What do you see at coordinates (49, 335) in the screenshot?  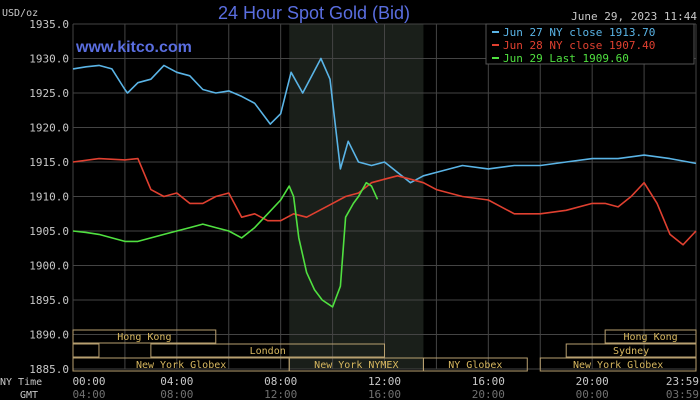 I see `y-tick-label: 1890.0` at bounding box center [49, 335].